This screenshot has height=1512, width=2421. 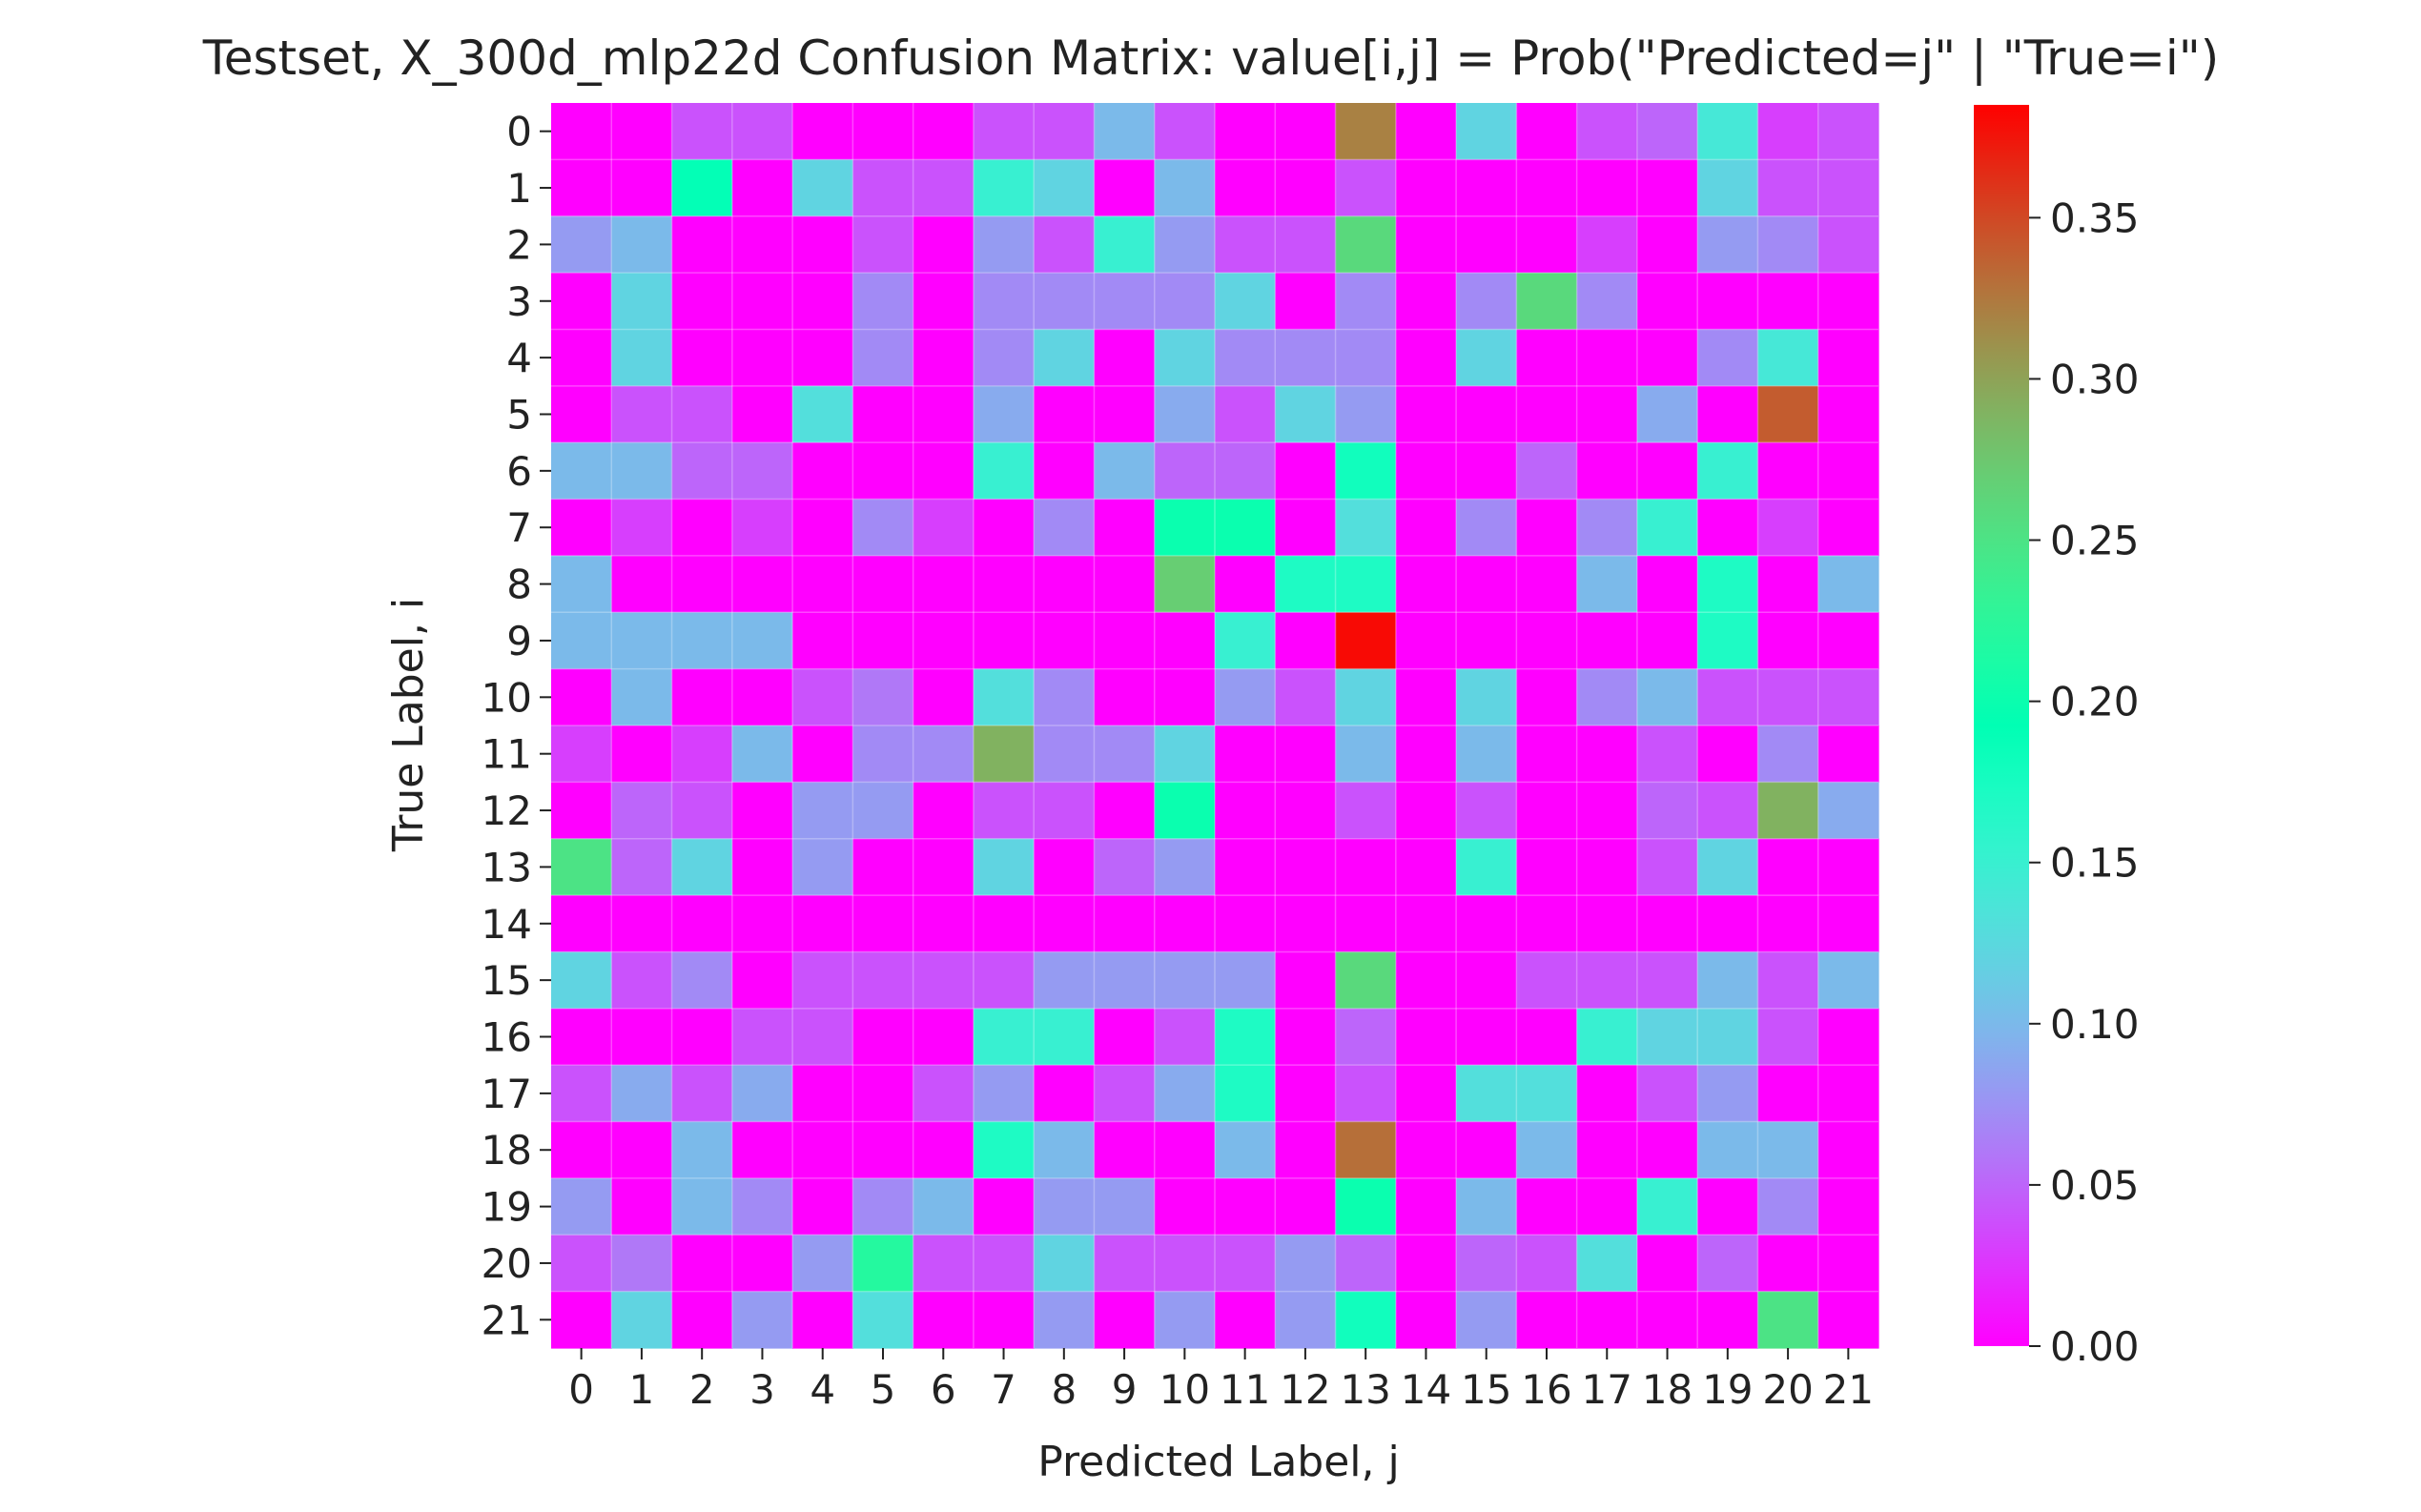 What do you see at coordinates (507, 1037) in the screenshot?
I see `y-tick-label: 16` at bounding box center [507, 1037].